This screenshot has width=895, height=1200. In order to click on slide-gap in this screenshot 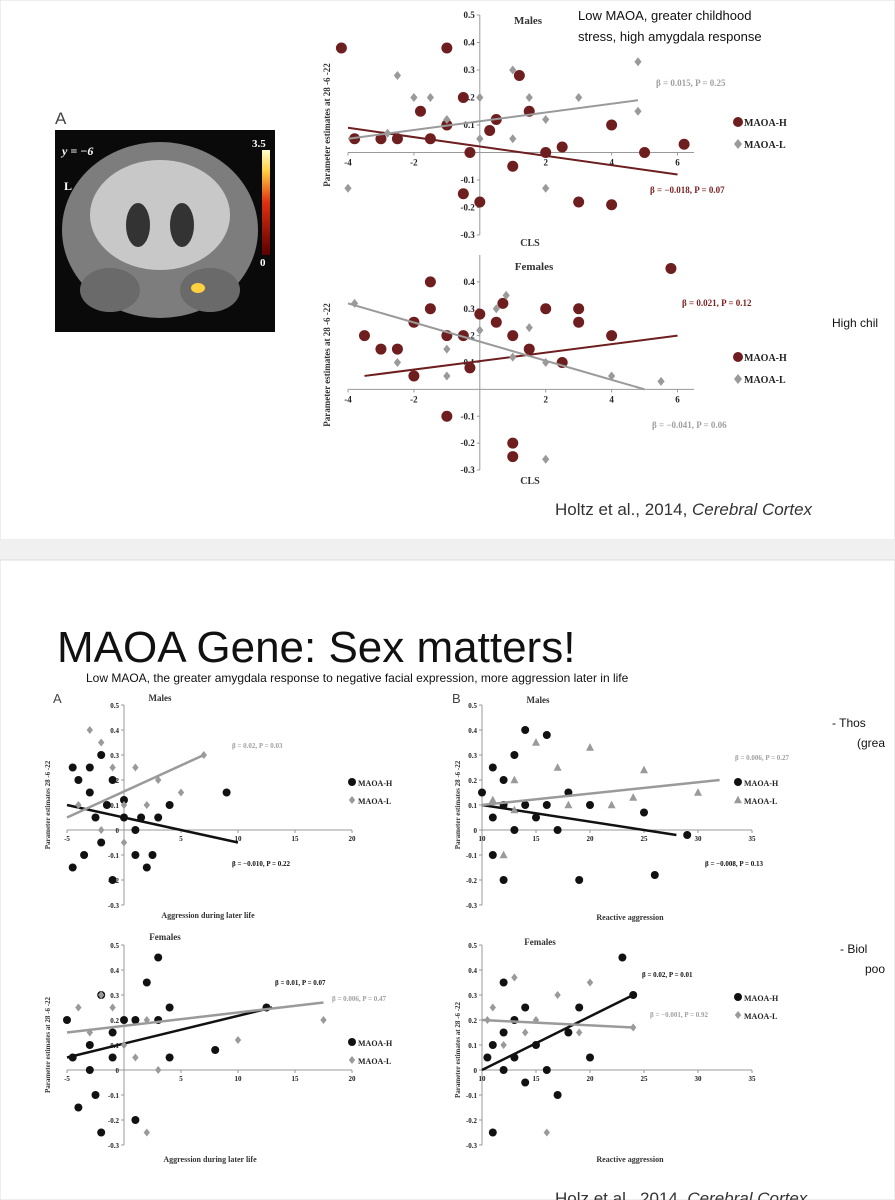, I will do `click(447, 550)`.